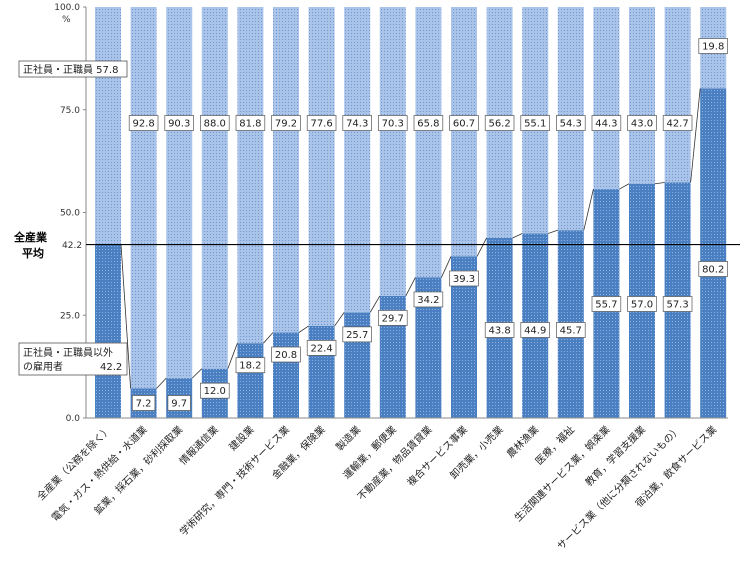 The width and height of the screenshot is (746, 583). I want to click on y-tick-label: 100.0, so click(67, 8).